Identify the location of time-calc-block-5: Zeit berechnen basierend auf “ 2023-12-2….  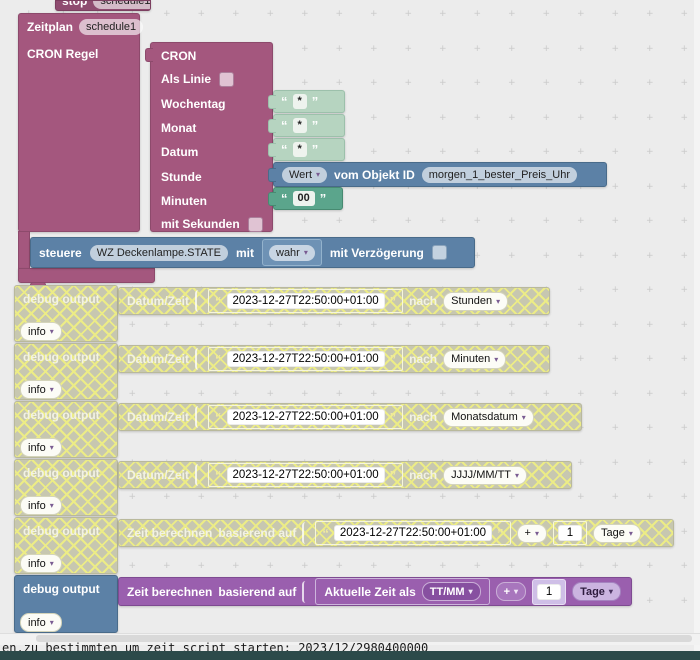
(396, 533).